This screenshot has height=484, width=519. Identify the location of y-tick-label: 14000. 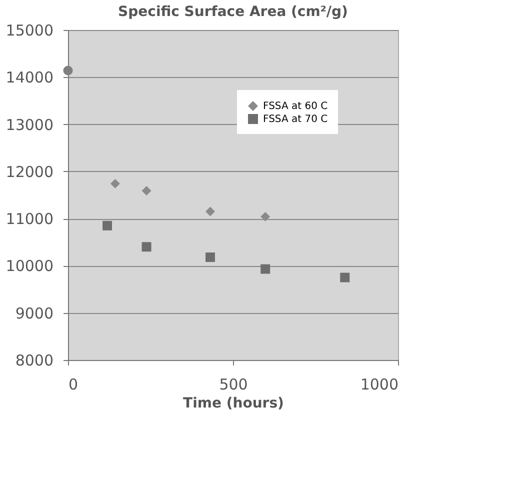
(30, 77).